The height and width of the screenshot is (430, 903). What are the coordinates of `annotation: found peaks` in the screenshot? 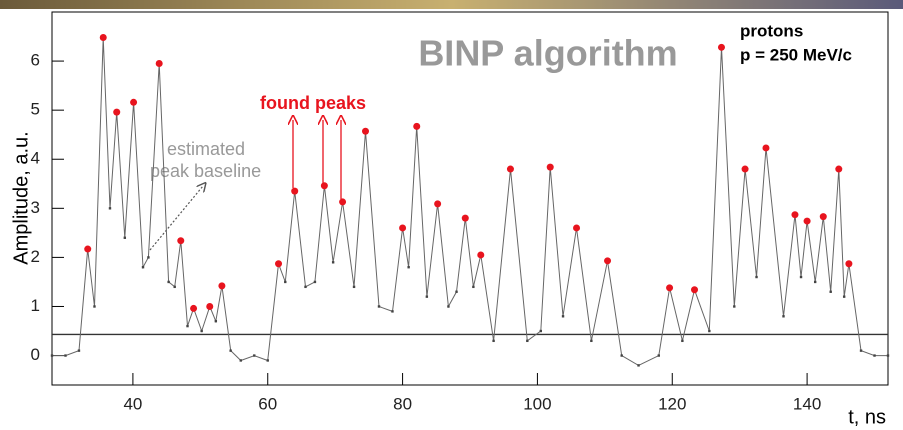 It's located at (313, 103).